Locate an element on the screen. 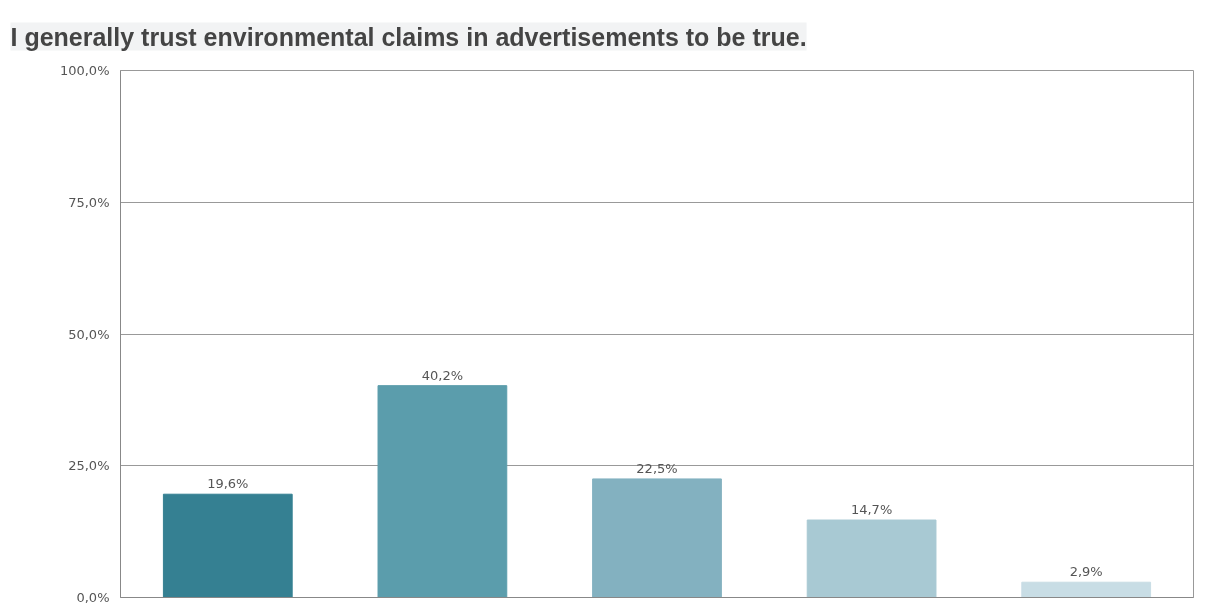 The image size is (1210, 610). data-label: 19,6% is located at coordinates (228, 484).